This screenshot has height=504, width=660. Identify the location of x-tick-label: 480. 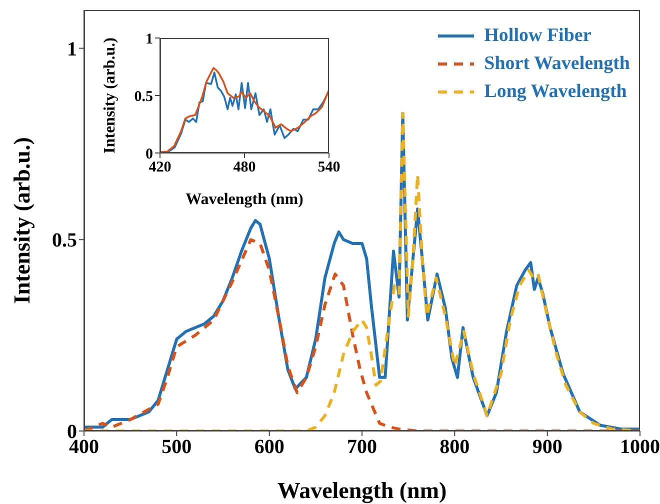
(244, 168).